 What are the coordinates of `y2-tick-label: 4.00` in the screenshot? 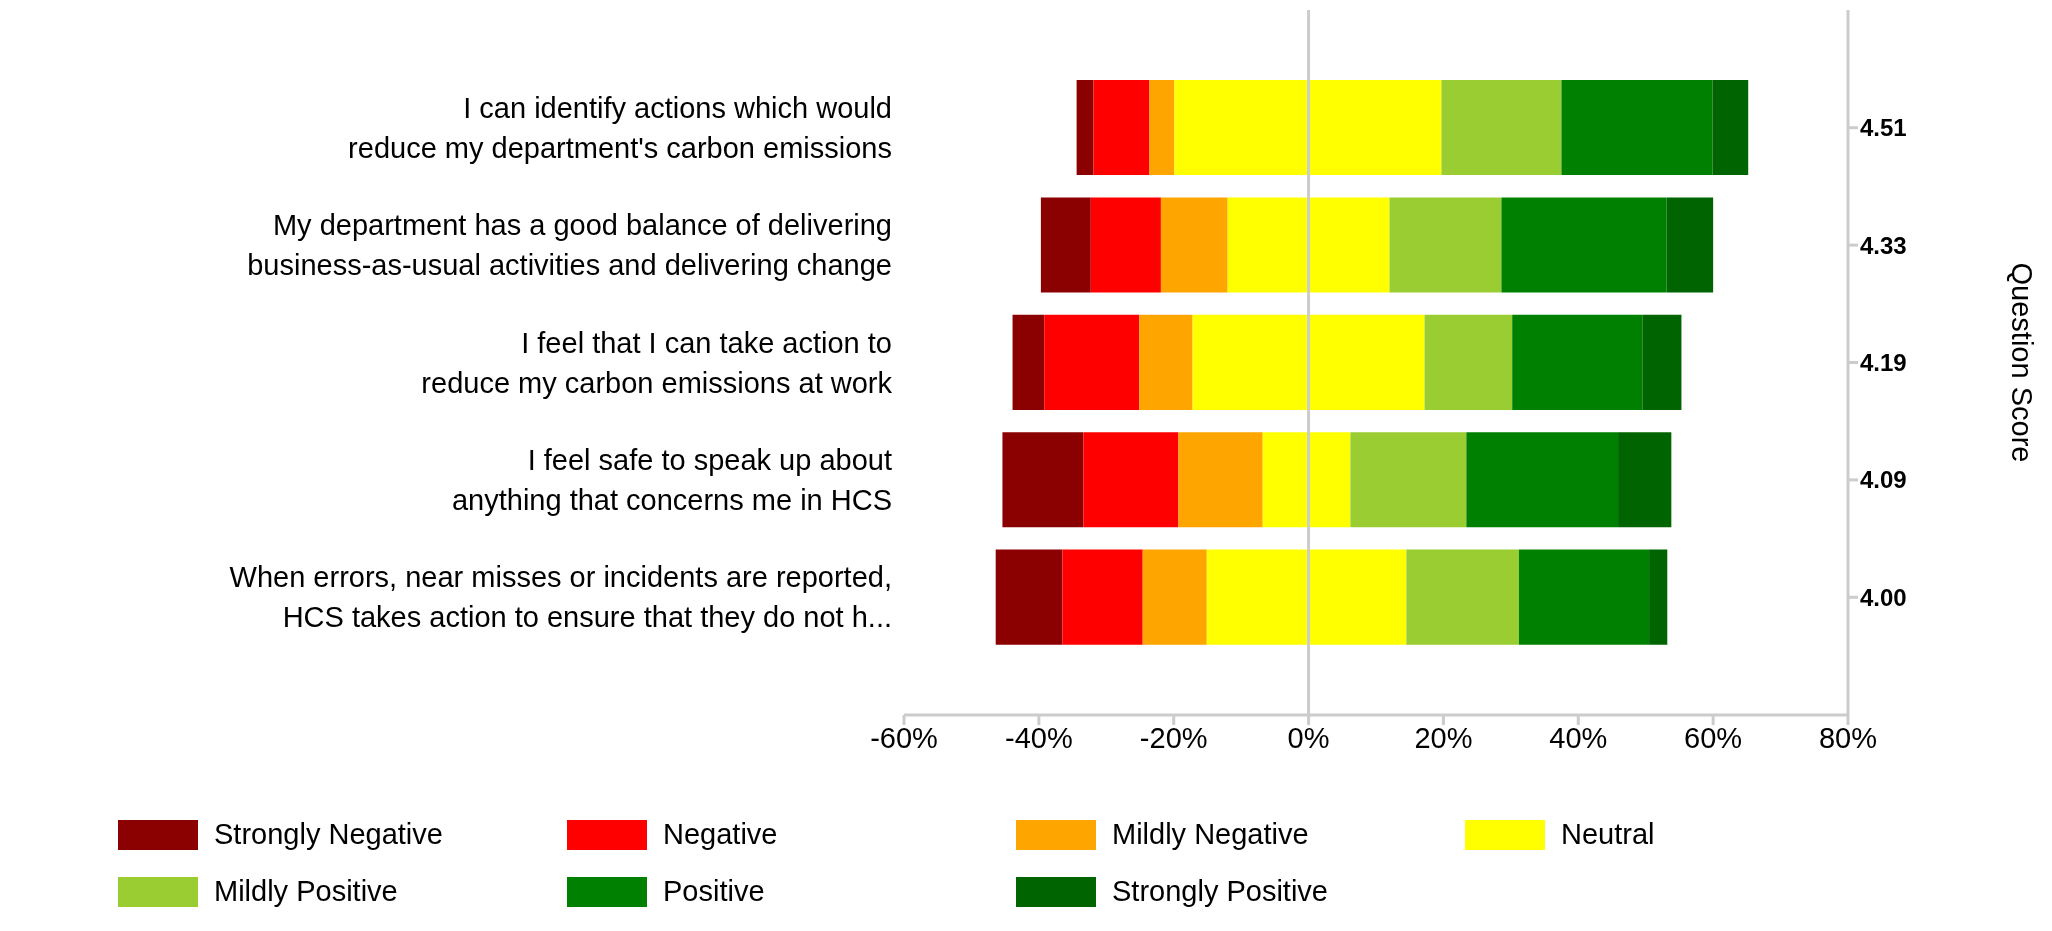 It's located at (1883, 597).